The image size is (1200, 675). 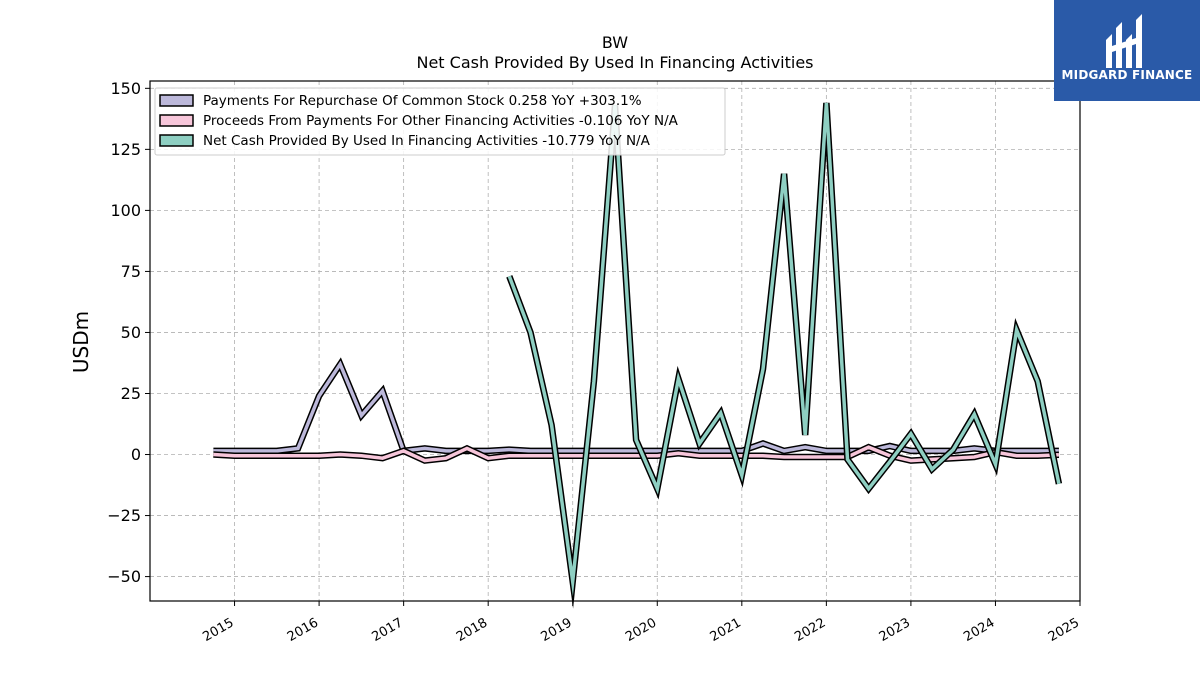 I want to click on legend-swatch-proceeds-other, so click(x=176, y=120).